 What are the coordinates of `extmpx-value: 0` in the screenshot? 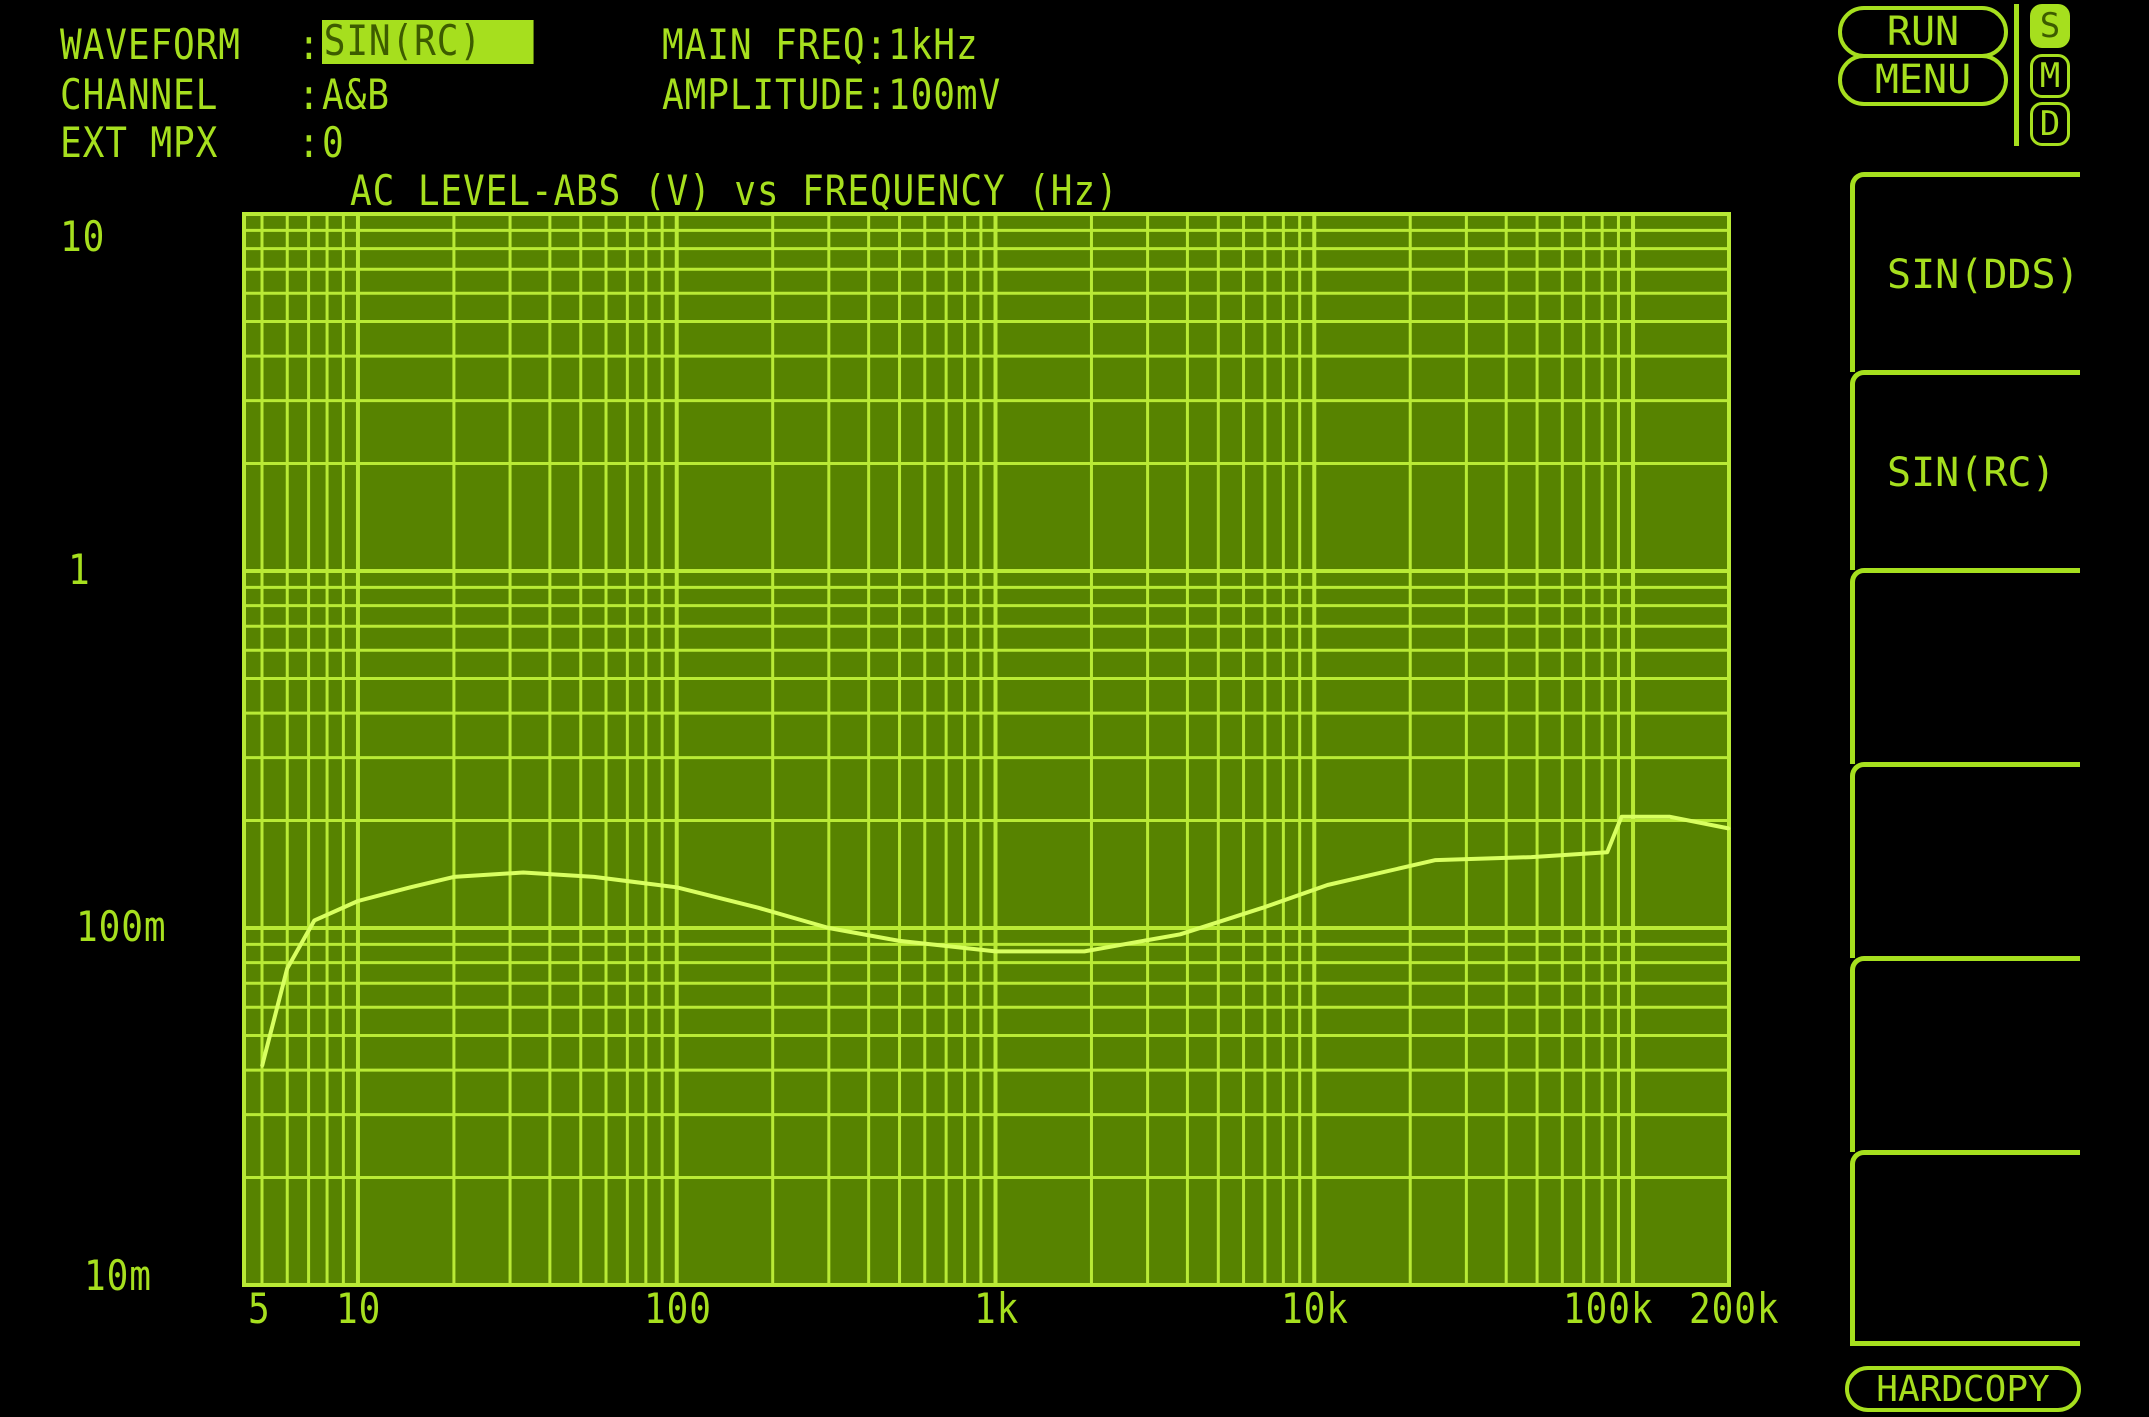 It's located at (333, 142).